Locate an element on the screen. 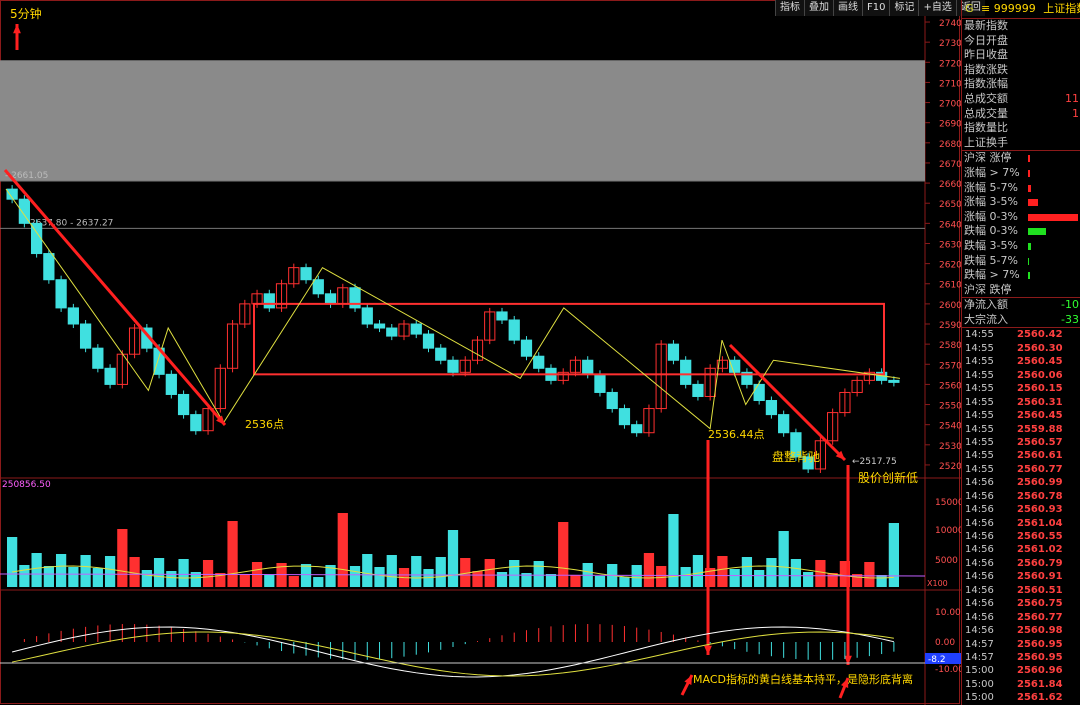  tick-price: 2560.42 is located at coordinates (1040, 335).